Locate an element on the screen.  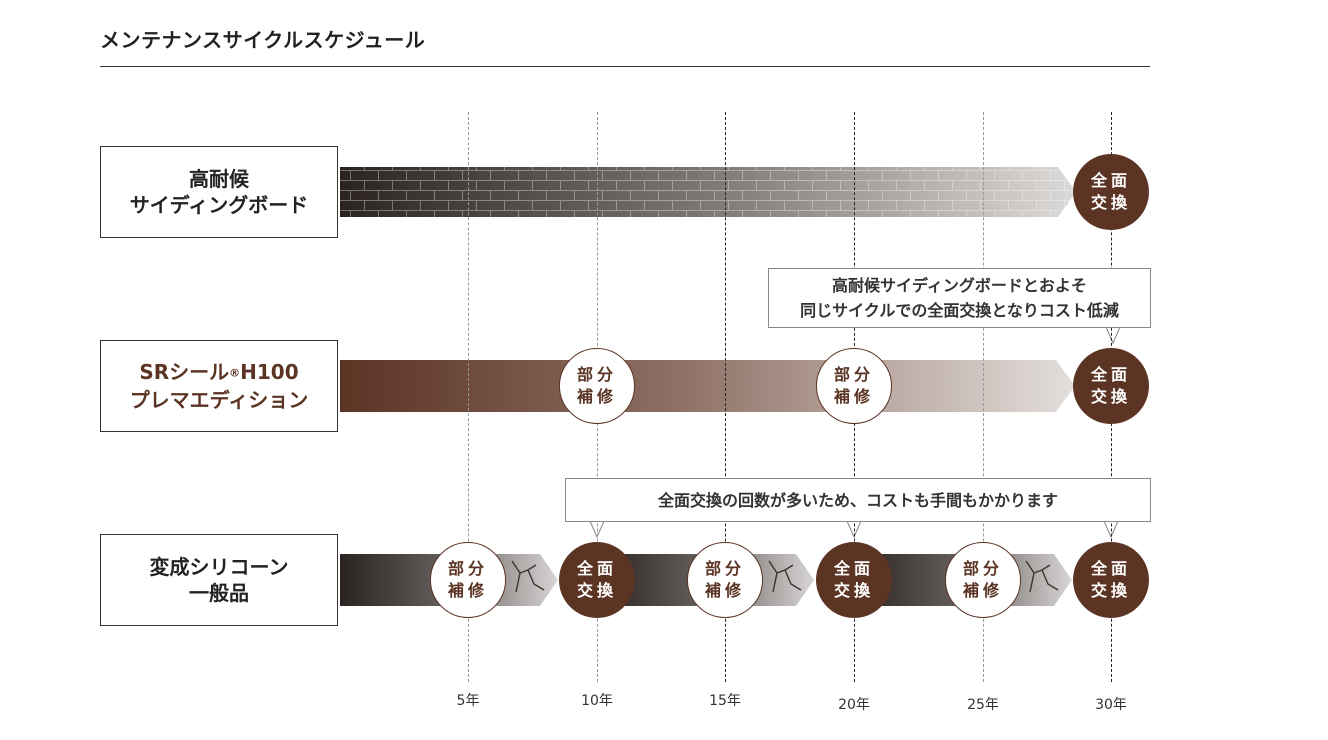
year-label: 5年 is located at coordinates (468, 701).